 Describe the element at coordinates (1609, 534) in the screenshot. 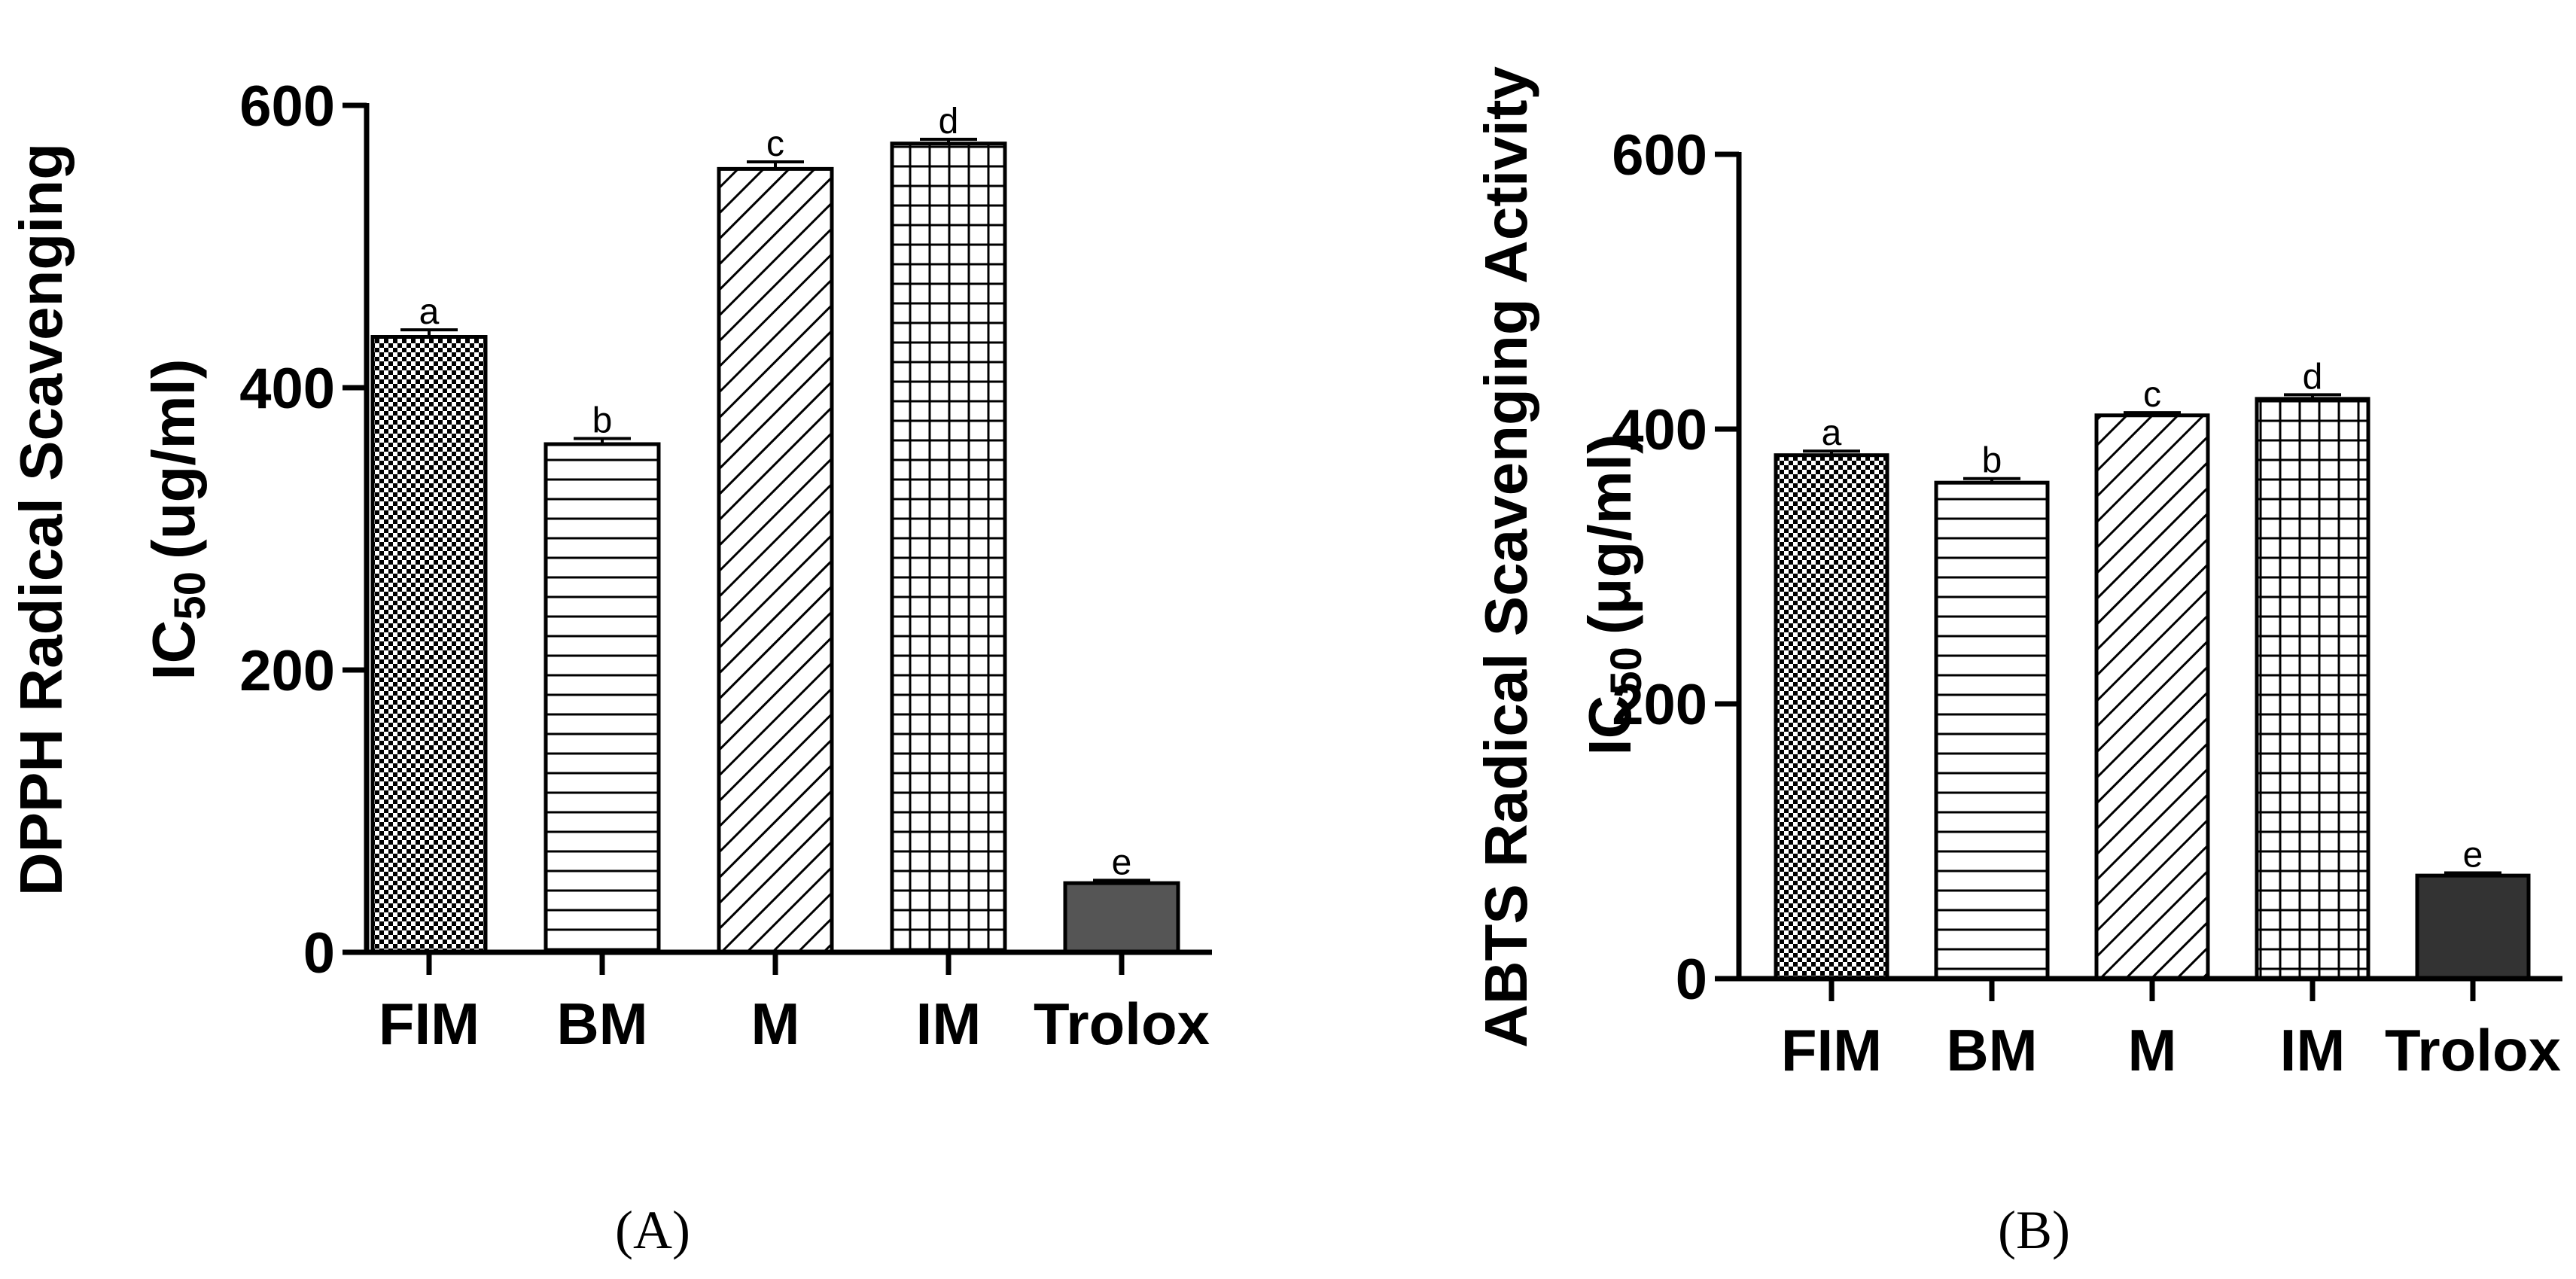

I see `ic-unit-b: (μg/ml)` at that location.